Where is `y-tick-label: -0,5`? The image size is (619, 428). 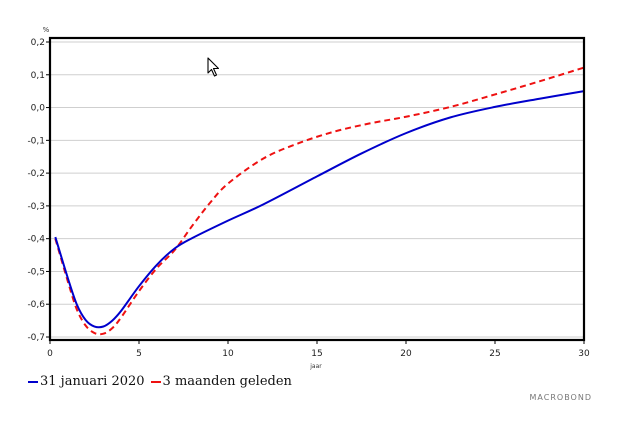
y-tick-label: -0,5 is located at coordinates (36, 272).